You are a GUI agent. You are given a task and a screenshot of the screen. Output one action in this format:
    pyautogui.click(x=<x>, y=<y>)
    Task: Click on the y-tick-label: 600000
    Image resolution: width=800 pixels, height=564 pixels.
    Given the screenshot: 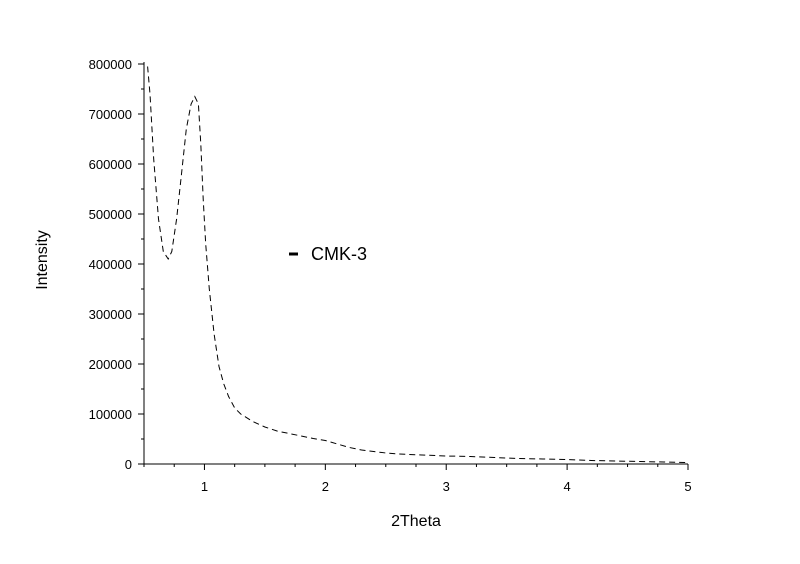 What is the action you would take?
    pyautogui.click(x=110, y=164)
    